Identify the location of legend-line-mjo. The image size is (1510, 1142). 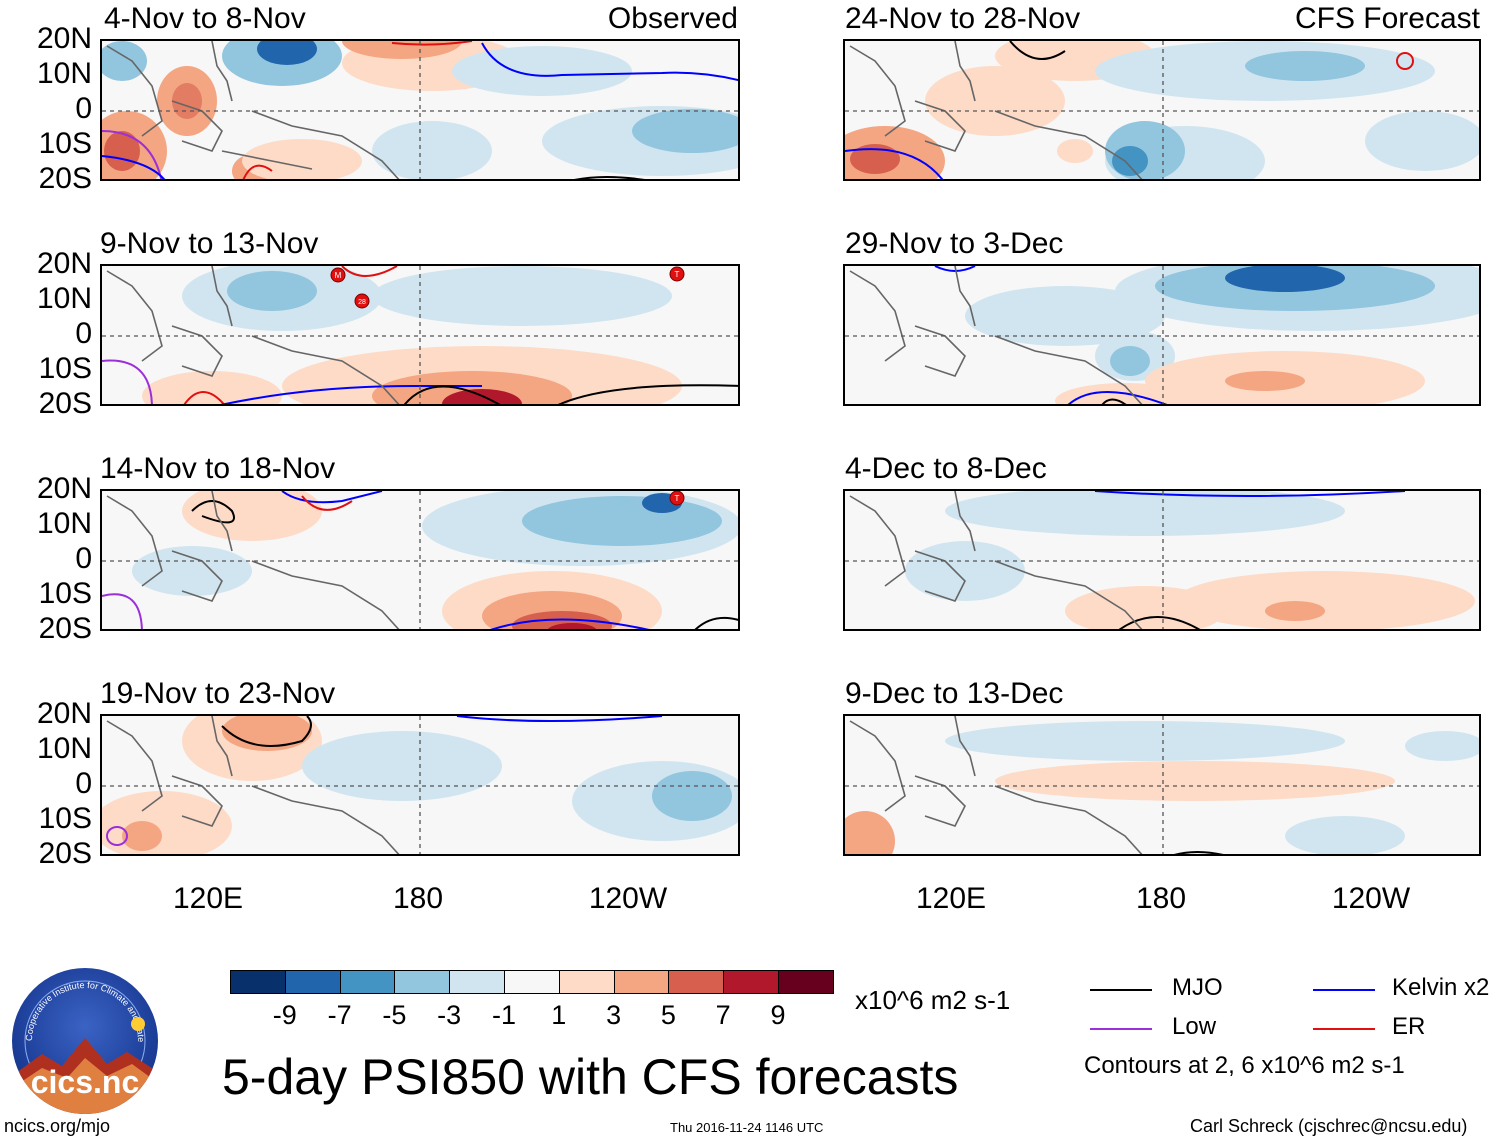
(1121, 990).